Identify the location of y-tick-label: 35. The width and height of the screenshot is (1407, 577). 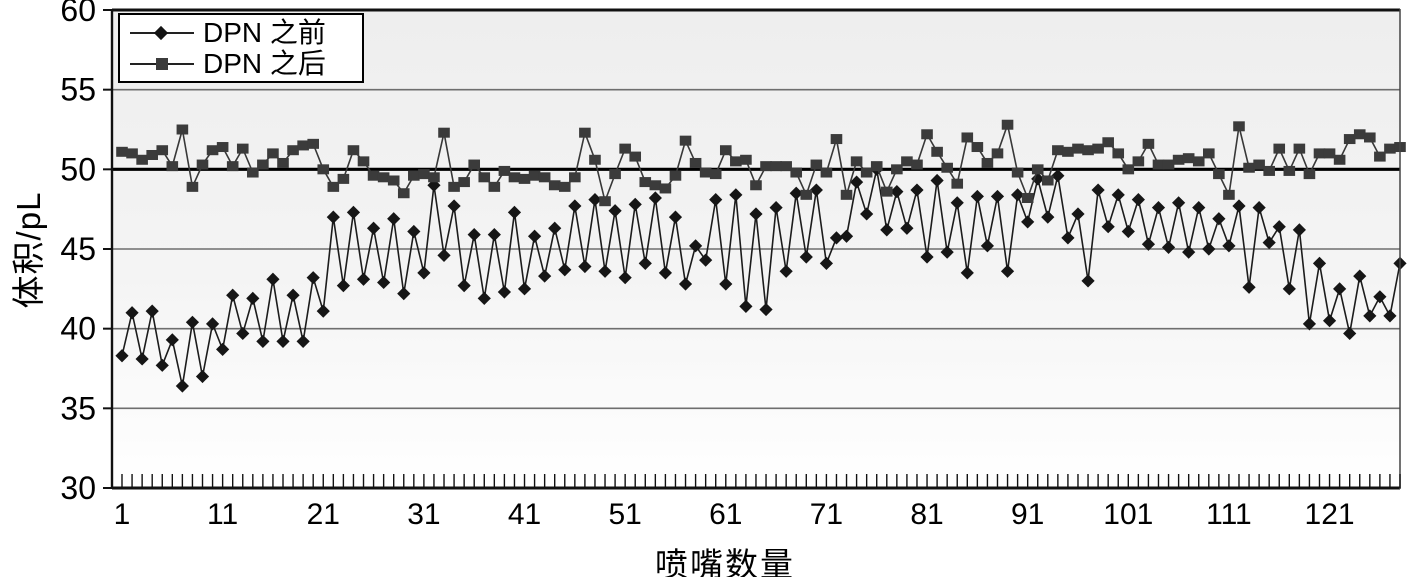
(78, 408).